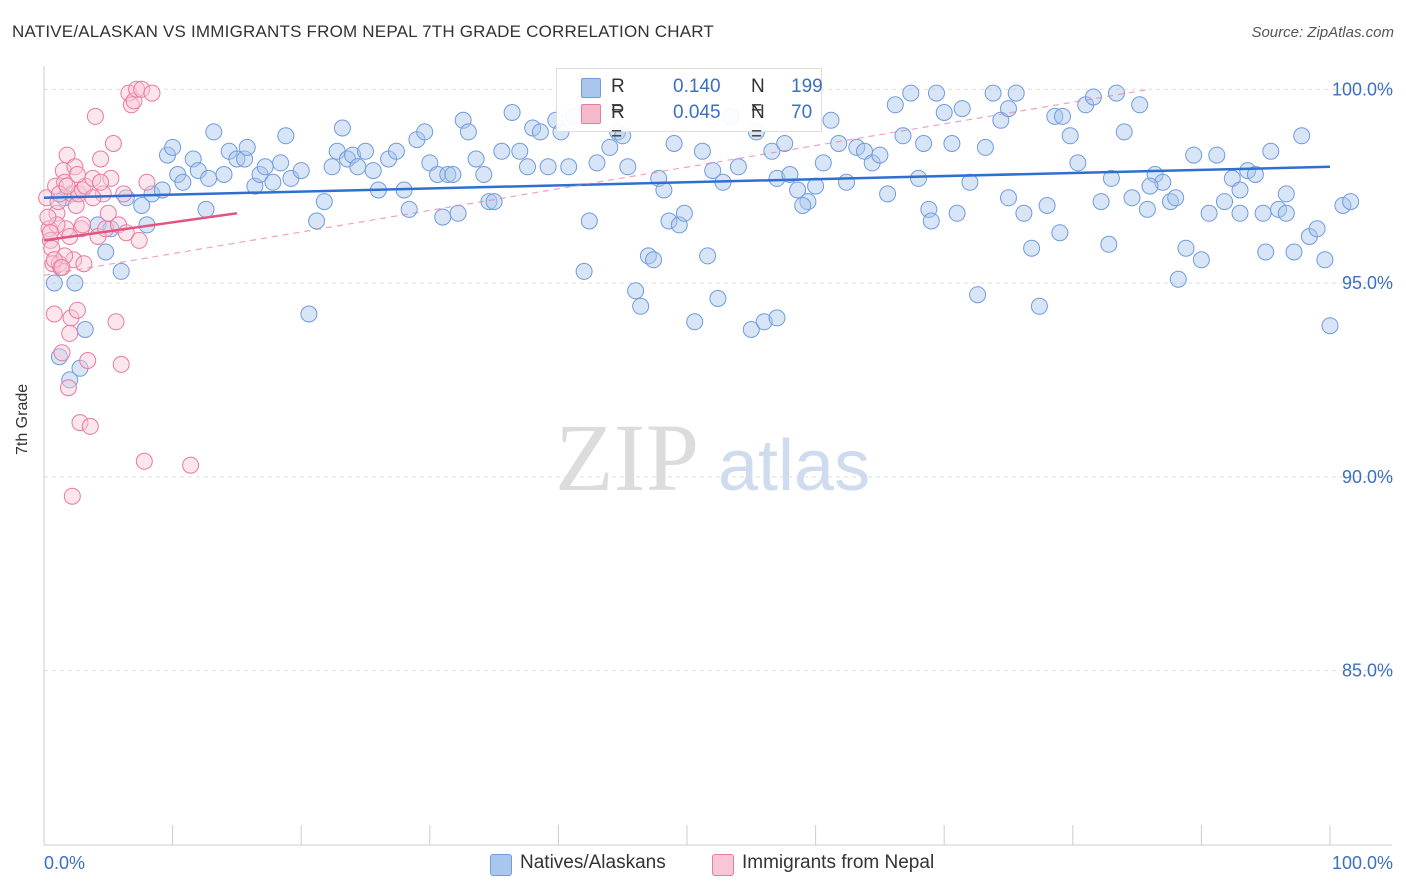  Describe the element at coordinates (697, 112) in the screenshot. I see `legend-r-value: 0.045` at that location.